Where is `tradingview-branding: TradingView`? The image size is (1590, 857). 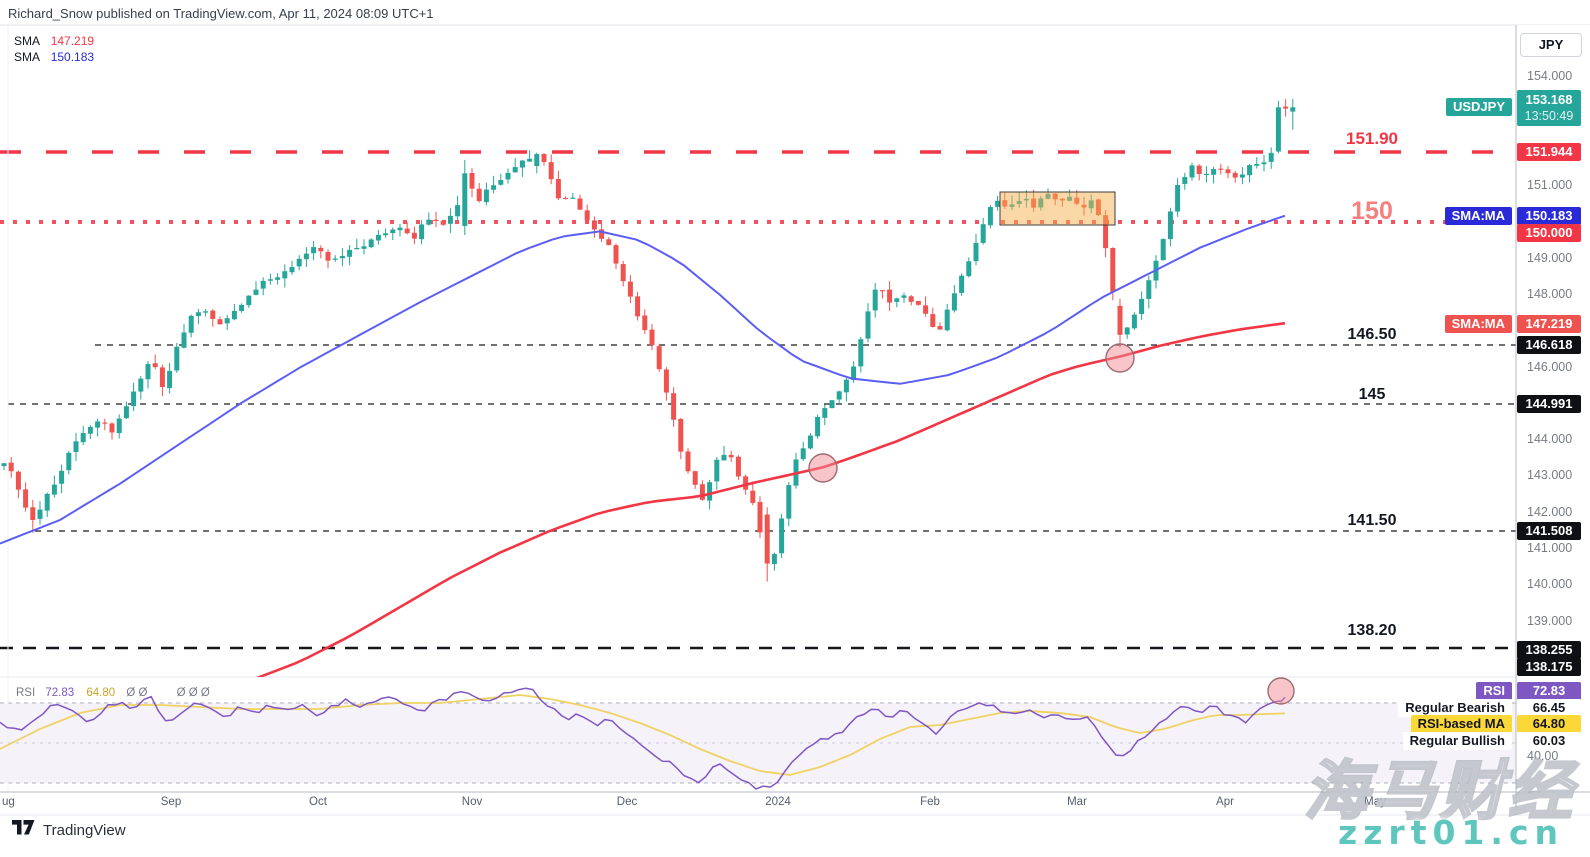 tradingview-branding: TradingView is located at coordinates (69, 830).